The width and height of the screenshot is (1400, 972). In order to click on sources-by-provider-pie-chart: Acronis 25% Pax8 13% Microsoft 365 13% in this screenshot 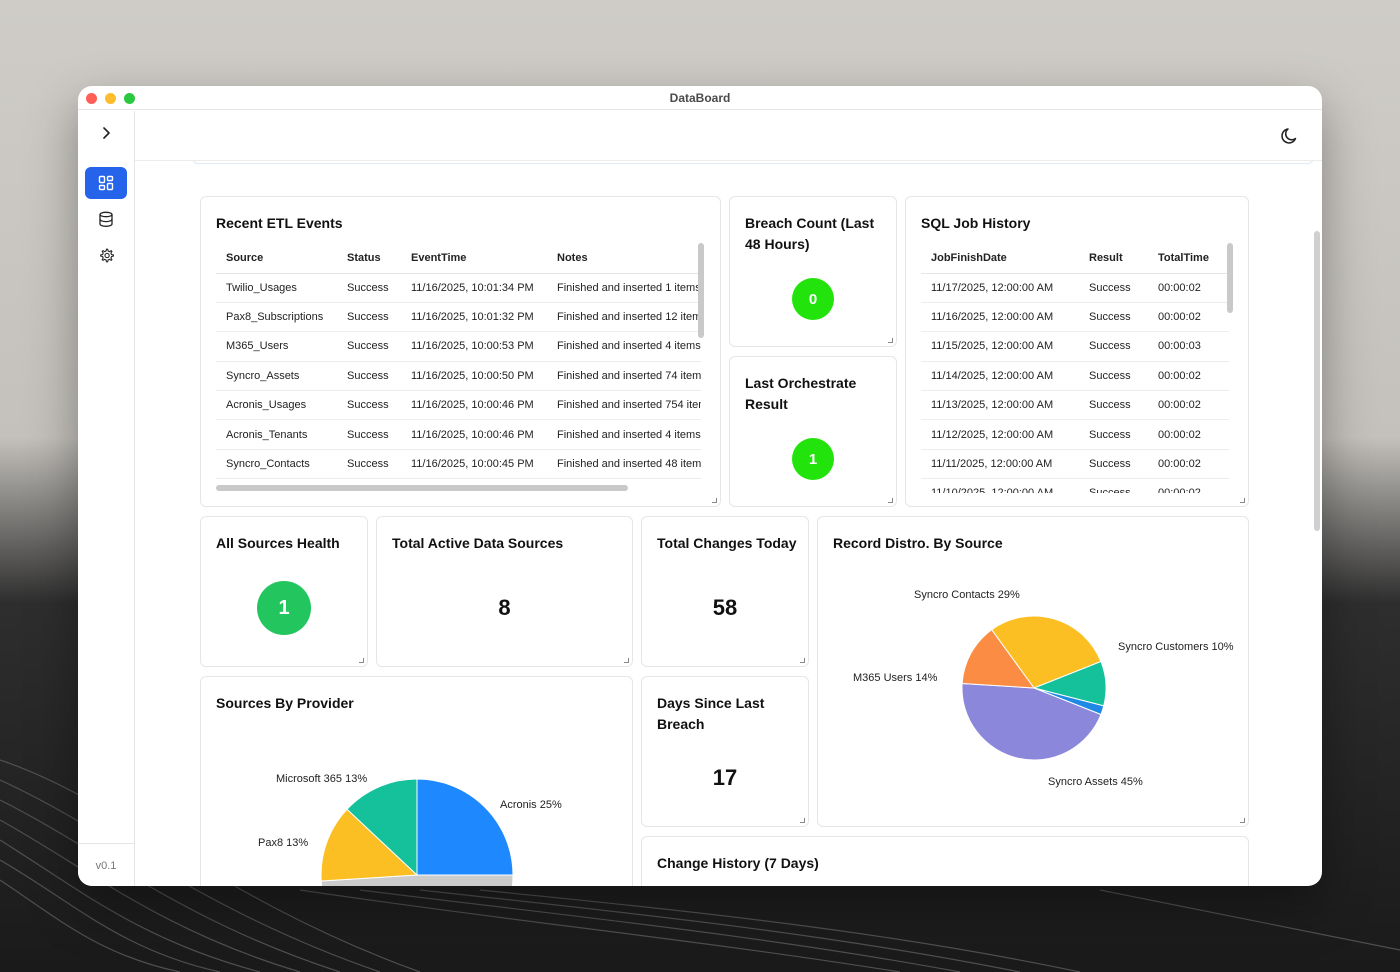, I will do `click(410, 829)`.